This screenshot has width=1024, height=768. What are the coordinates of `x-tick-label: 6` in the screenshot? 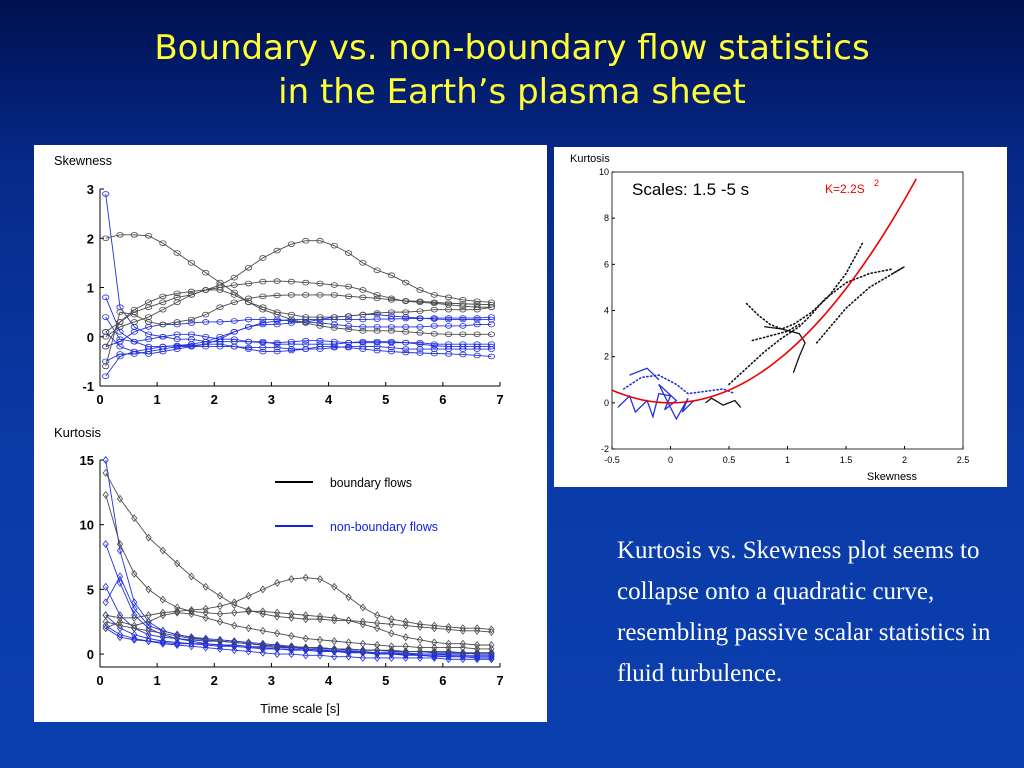 It's located at (442, 680).